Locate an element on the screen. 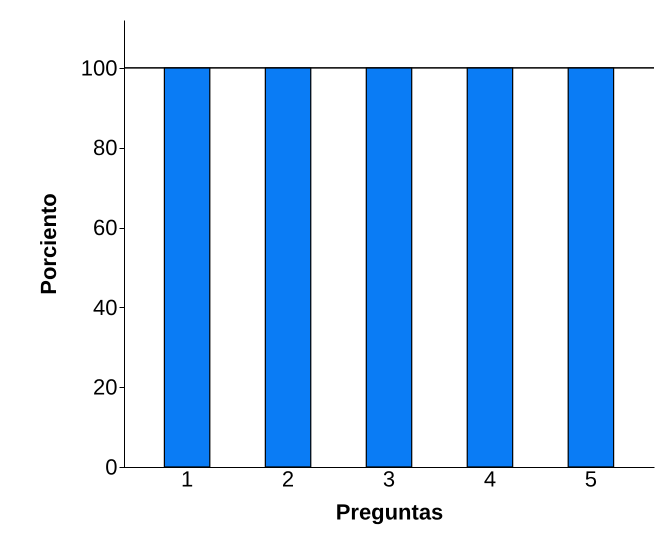  x-tick-label: 1 is located at coordinates (187, 479).